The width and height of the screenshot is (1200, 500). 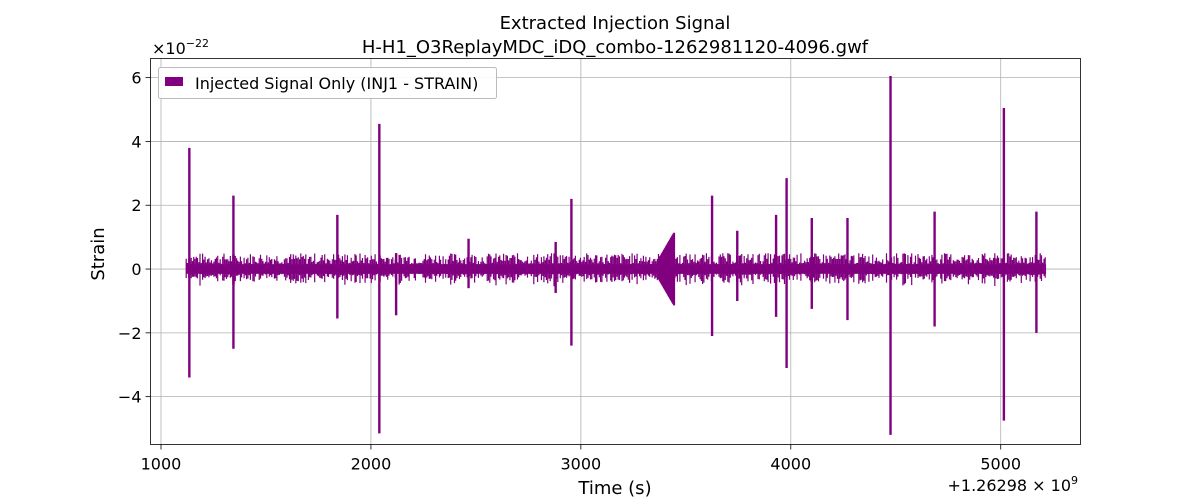 What do you see at coordinates (1000, 464) in the screenshot?
I see `x-tick-label: 5000` at bounding box center [1000, 464].